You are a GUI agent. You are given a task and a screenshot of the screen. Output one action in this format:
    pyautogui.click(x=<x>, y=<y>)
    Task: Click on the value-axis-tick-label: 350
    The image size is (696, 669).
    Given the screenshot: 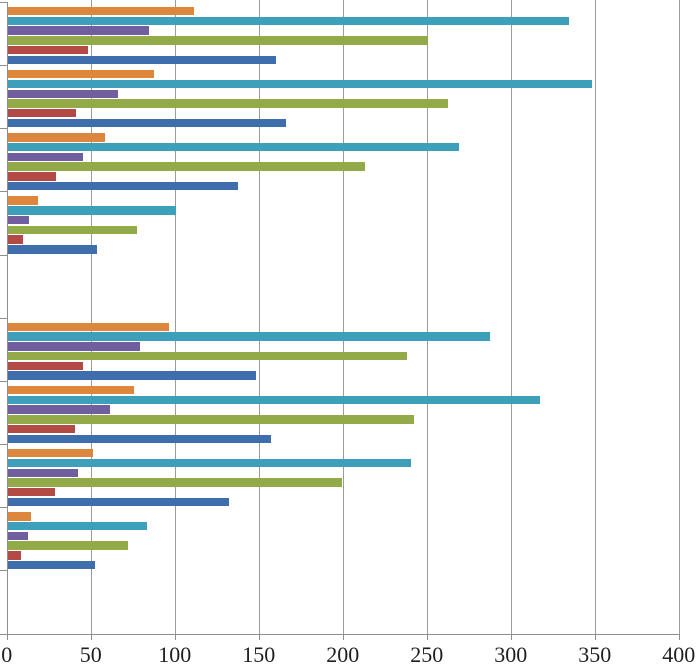 What is the action you would take?
    pyautogui.click(x=595, y=654)
    